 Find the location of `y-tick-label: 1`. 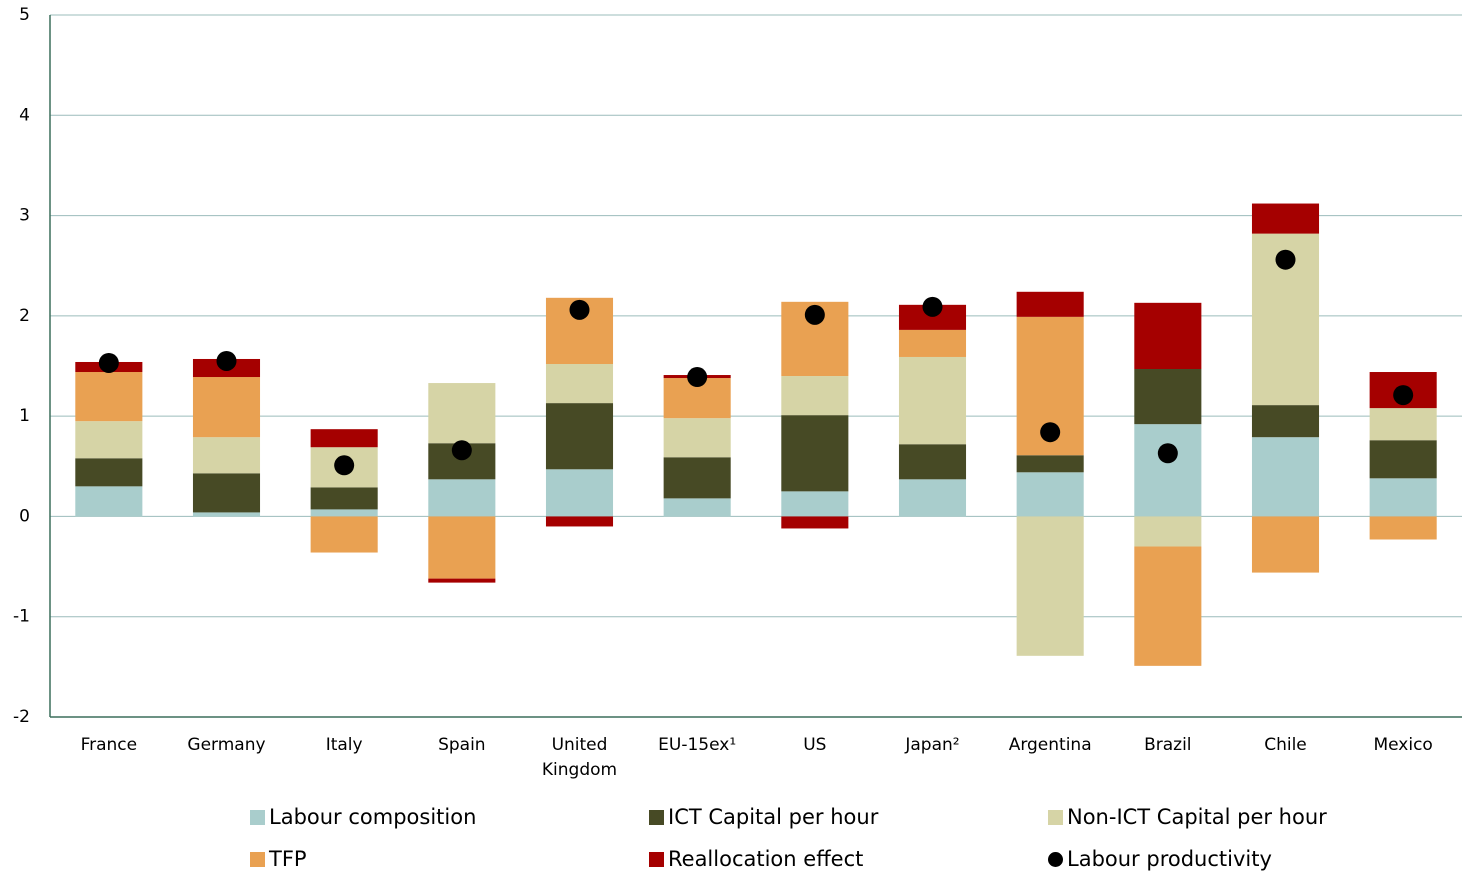

y-tick-label: 1 is located at coordinates (24, 416).